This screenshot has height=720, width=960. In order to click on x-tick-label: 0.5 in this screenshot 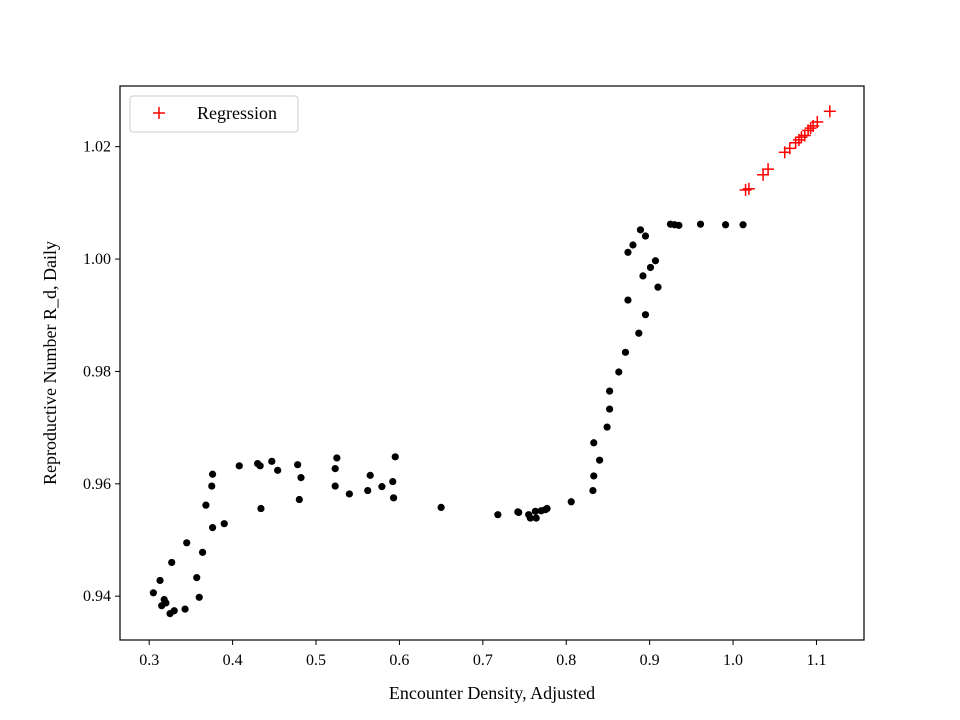, I will do `click(316, 660)`.